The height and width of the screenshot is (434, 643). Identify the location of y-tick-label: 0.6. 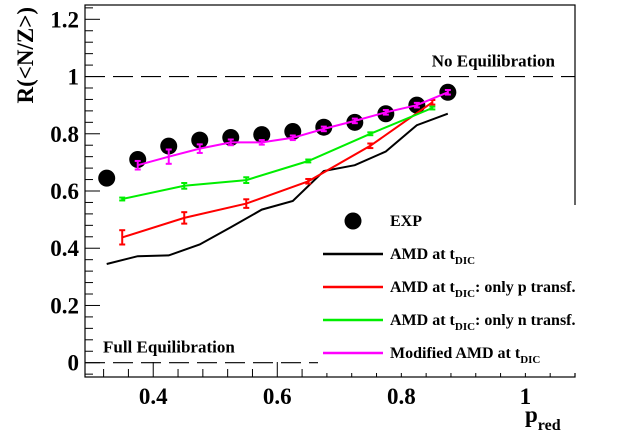
(64, 191).